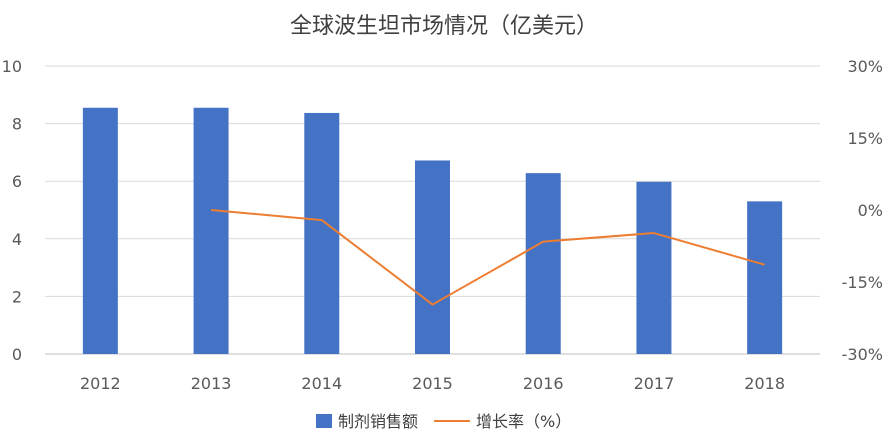  I want to click on left-tick-label: 4, so click(17, 239).